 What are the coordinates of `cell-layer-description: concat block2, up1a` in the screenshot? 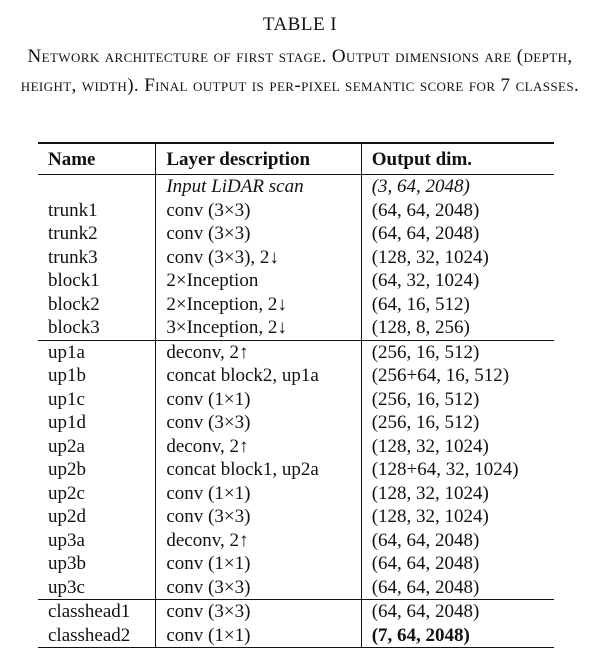 It's located at (258, 376).